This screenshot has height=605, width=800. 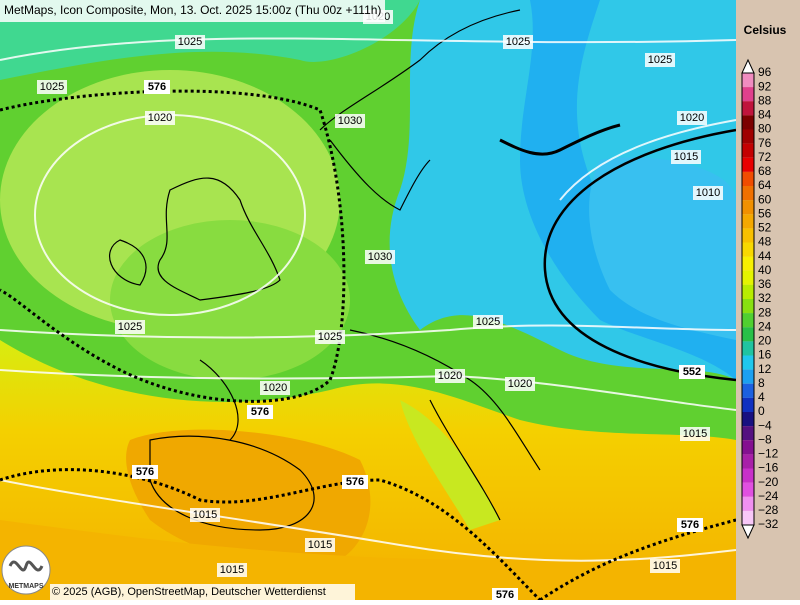 I want to click on colorbar-label: 4, so click(x=761, y=397).